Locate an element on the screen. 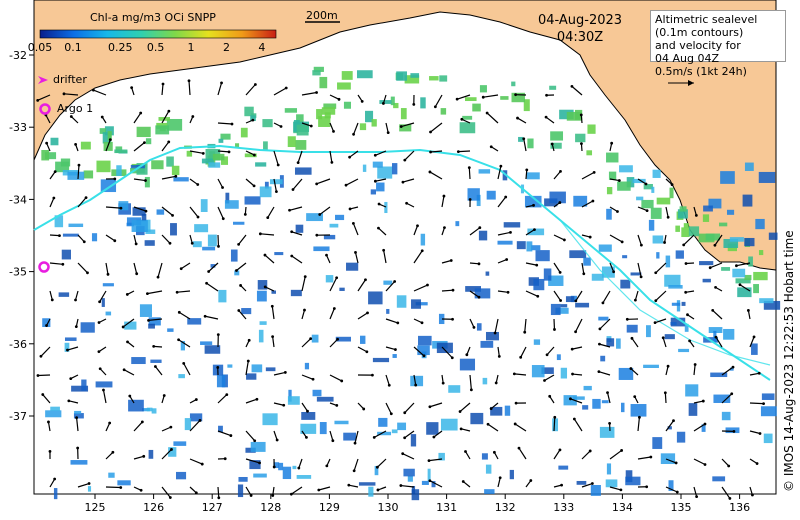 The width and height of the screenshot is (800, 520). colorbar: 0.05 0.1 0.25 0.5 1 2 4 is located at coordinates (152, 41).